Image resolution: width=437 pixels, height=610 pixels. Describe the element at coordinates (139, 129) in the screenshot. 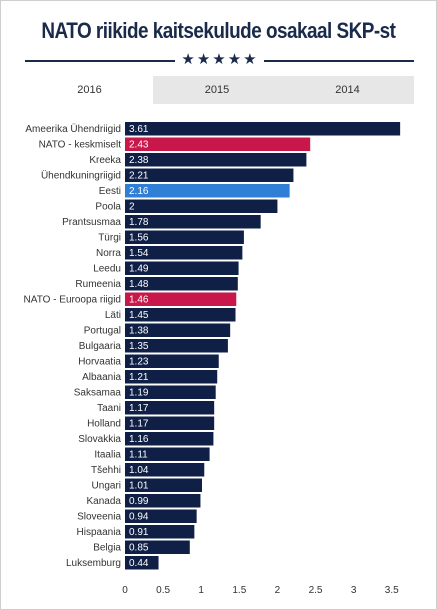

I see `bar-value-label: 3.61` at that location.